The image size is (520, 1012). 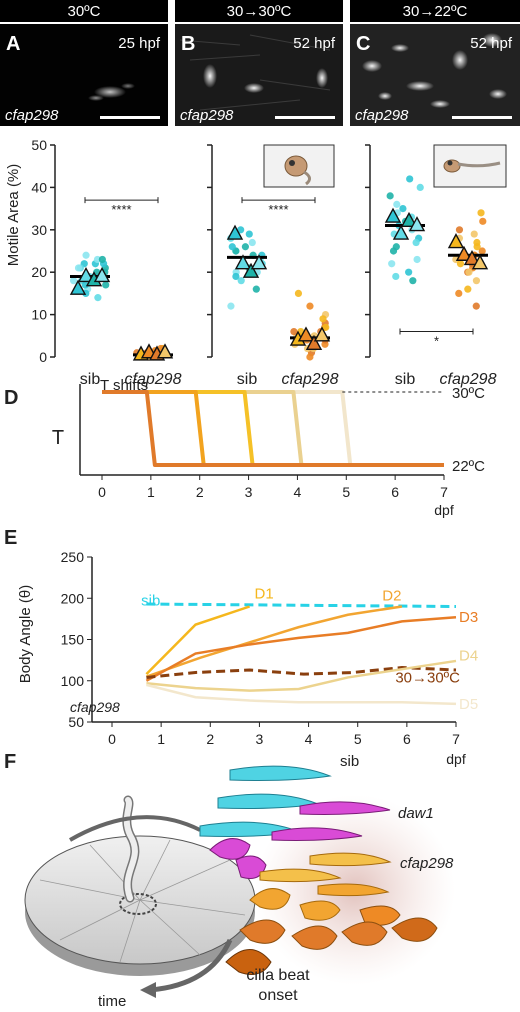 I want to click on x-axis-label: dpf, so click(x=444, y=510).